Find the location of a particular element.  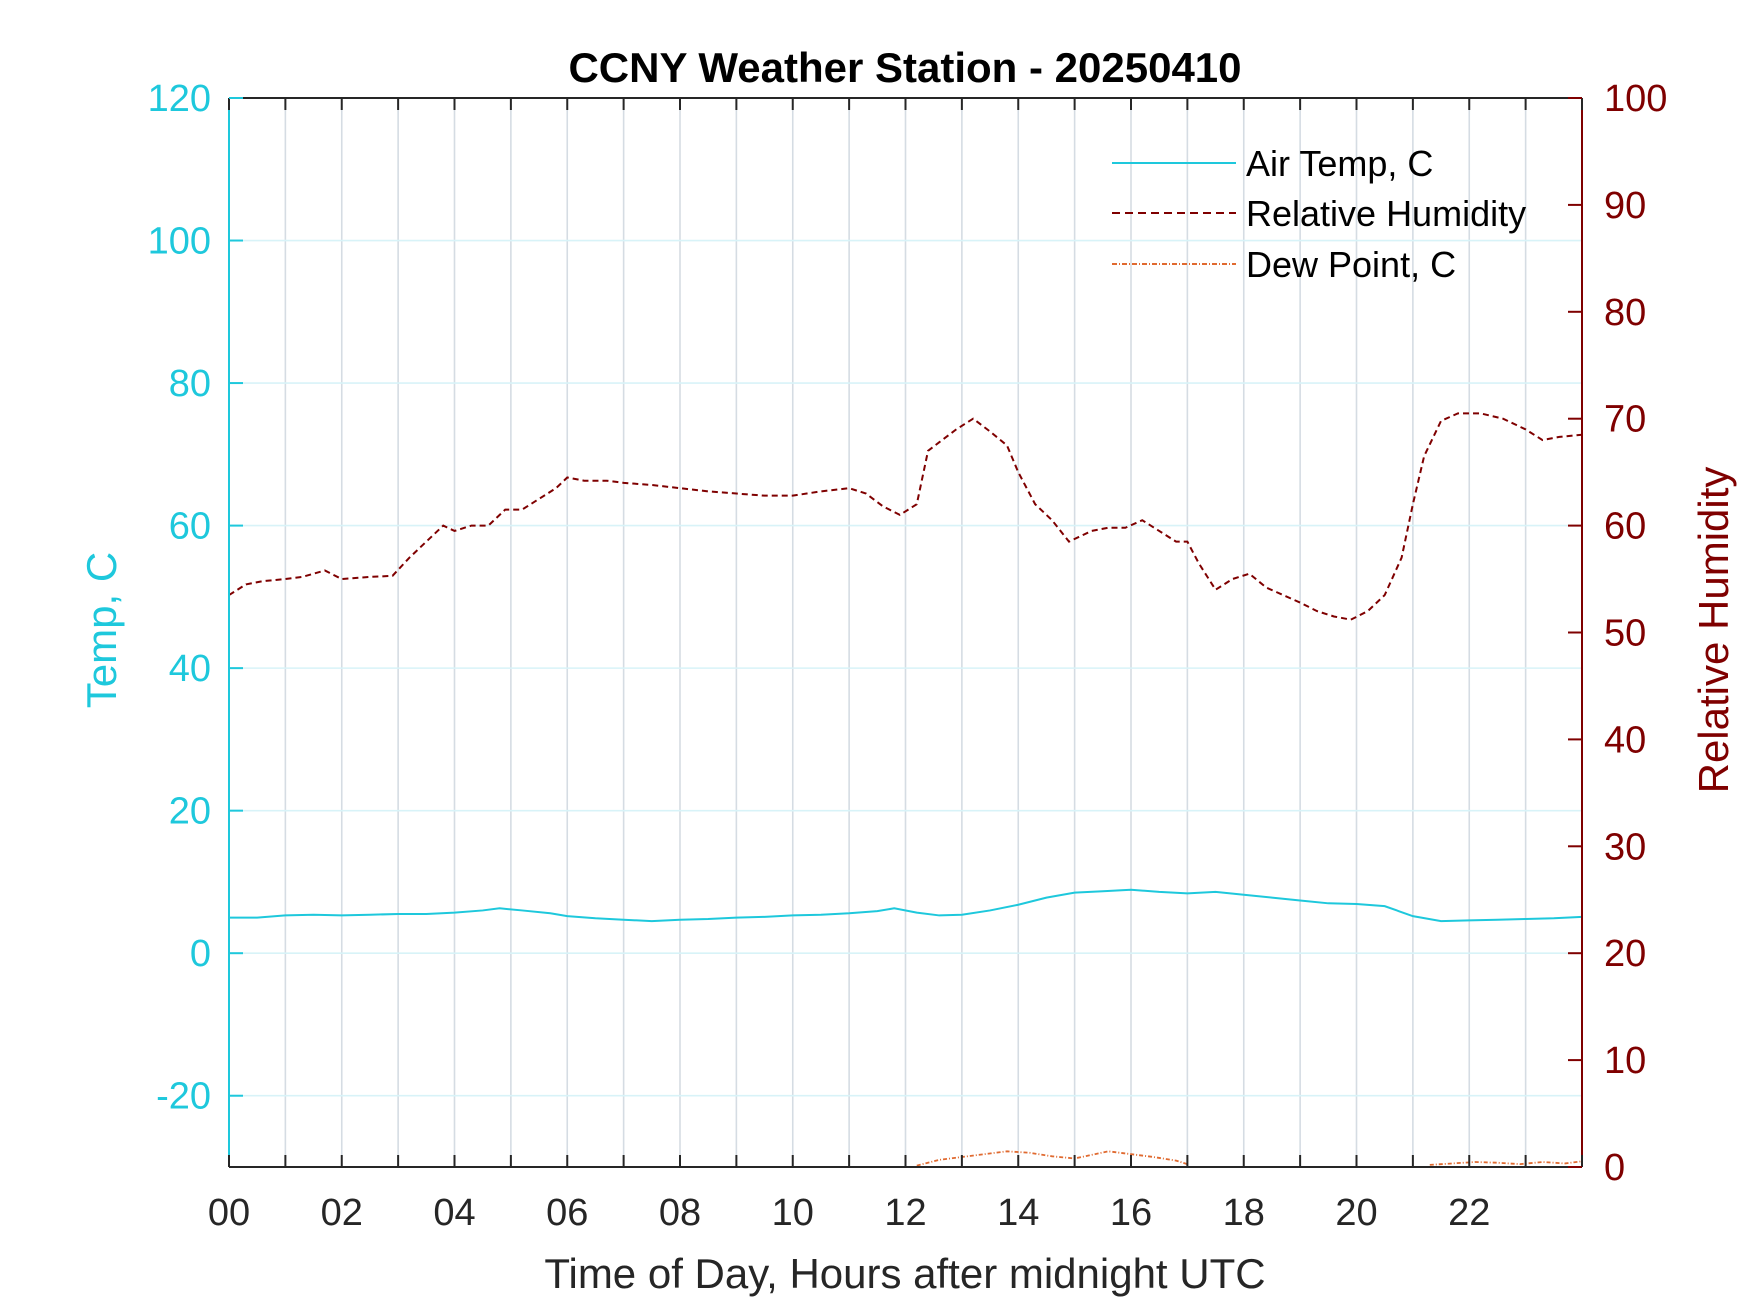

y-right-tick-label: 90 is located at coordinates (1625, 206).